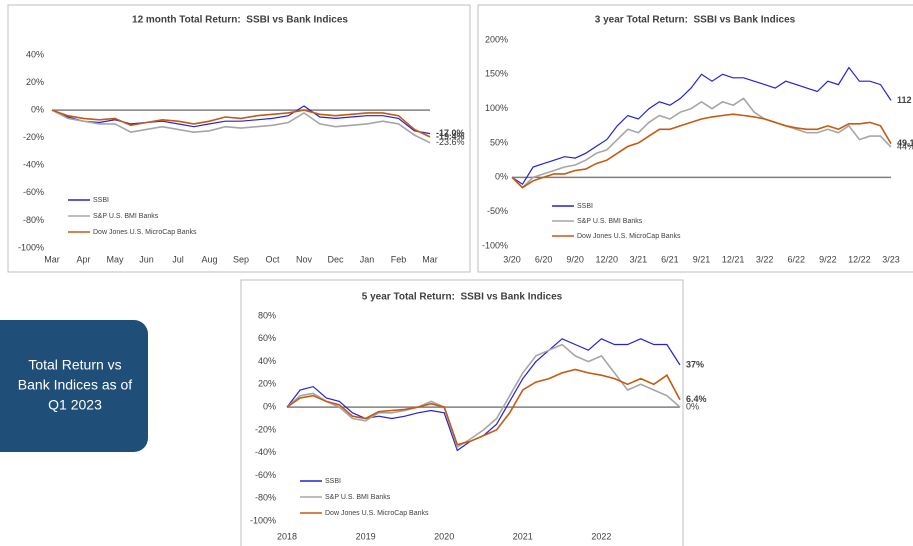 The image size is (913, 546). I want to click on x-tick-label: 6/20, so click(544, 259).